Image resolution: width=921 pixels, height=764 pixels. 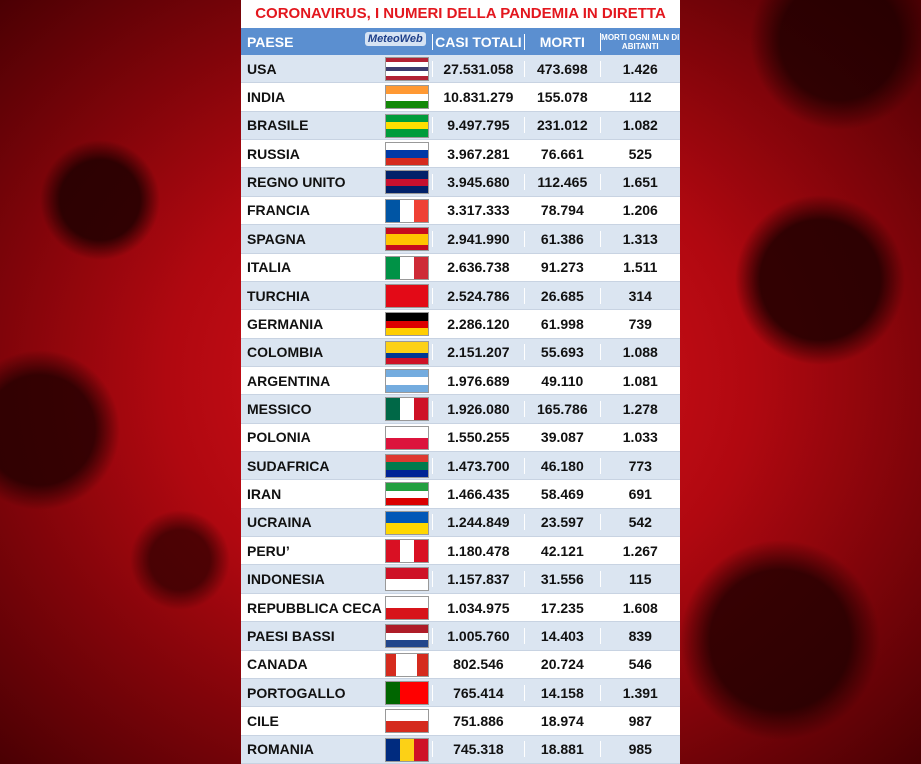 I want to click on country-cell: INDONESIA, so click(x=336, y=578).